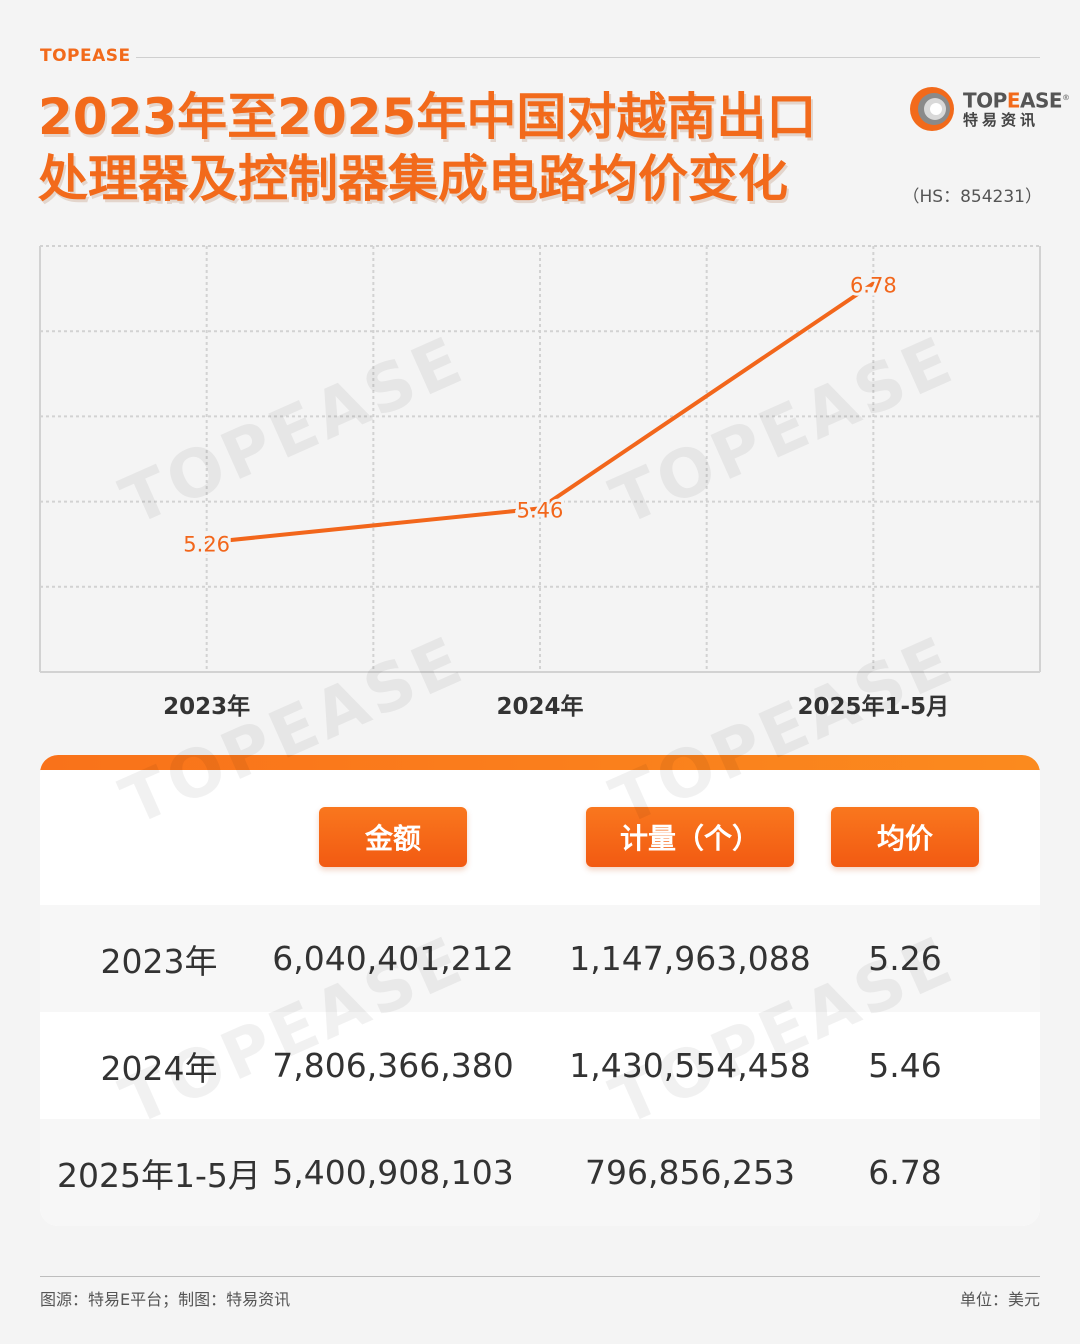 This screenshot has height=1344, width=1080. Describe the element at coordinates (540, 762) in the screenshot. I see `table-top-bar` at that location.